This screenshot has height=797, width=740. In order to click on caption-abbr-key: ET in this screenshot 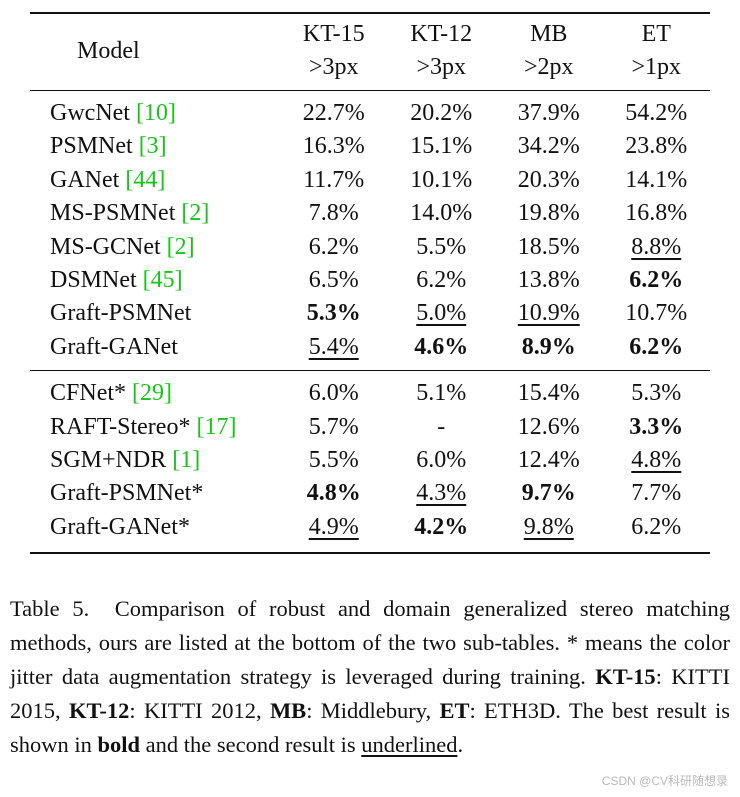, I will do `click(454, 710)`.